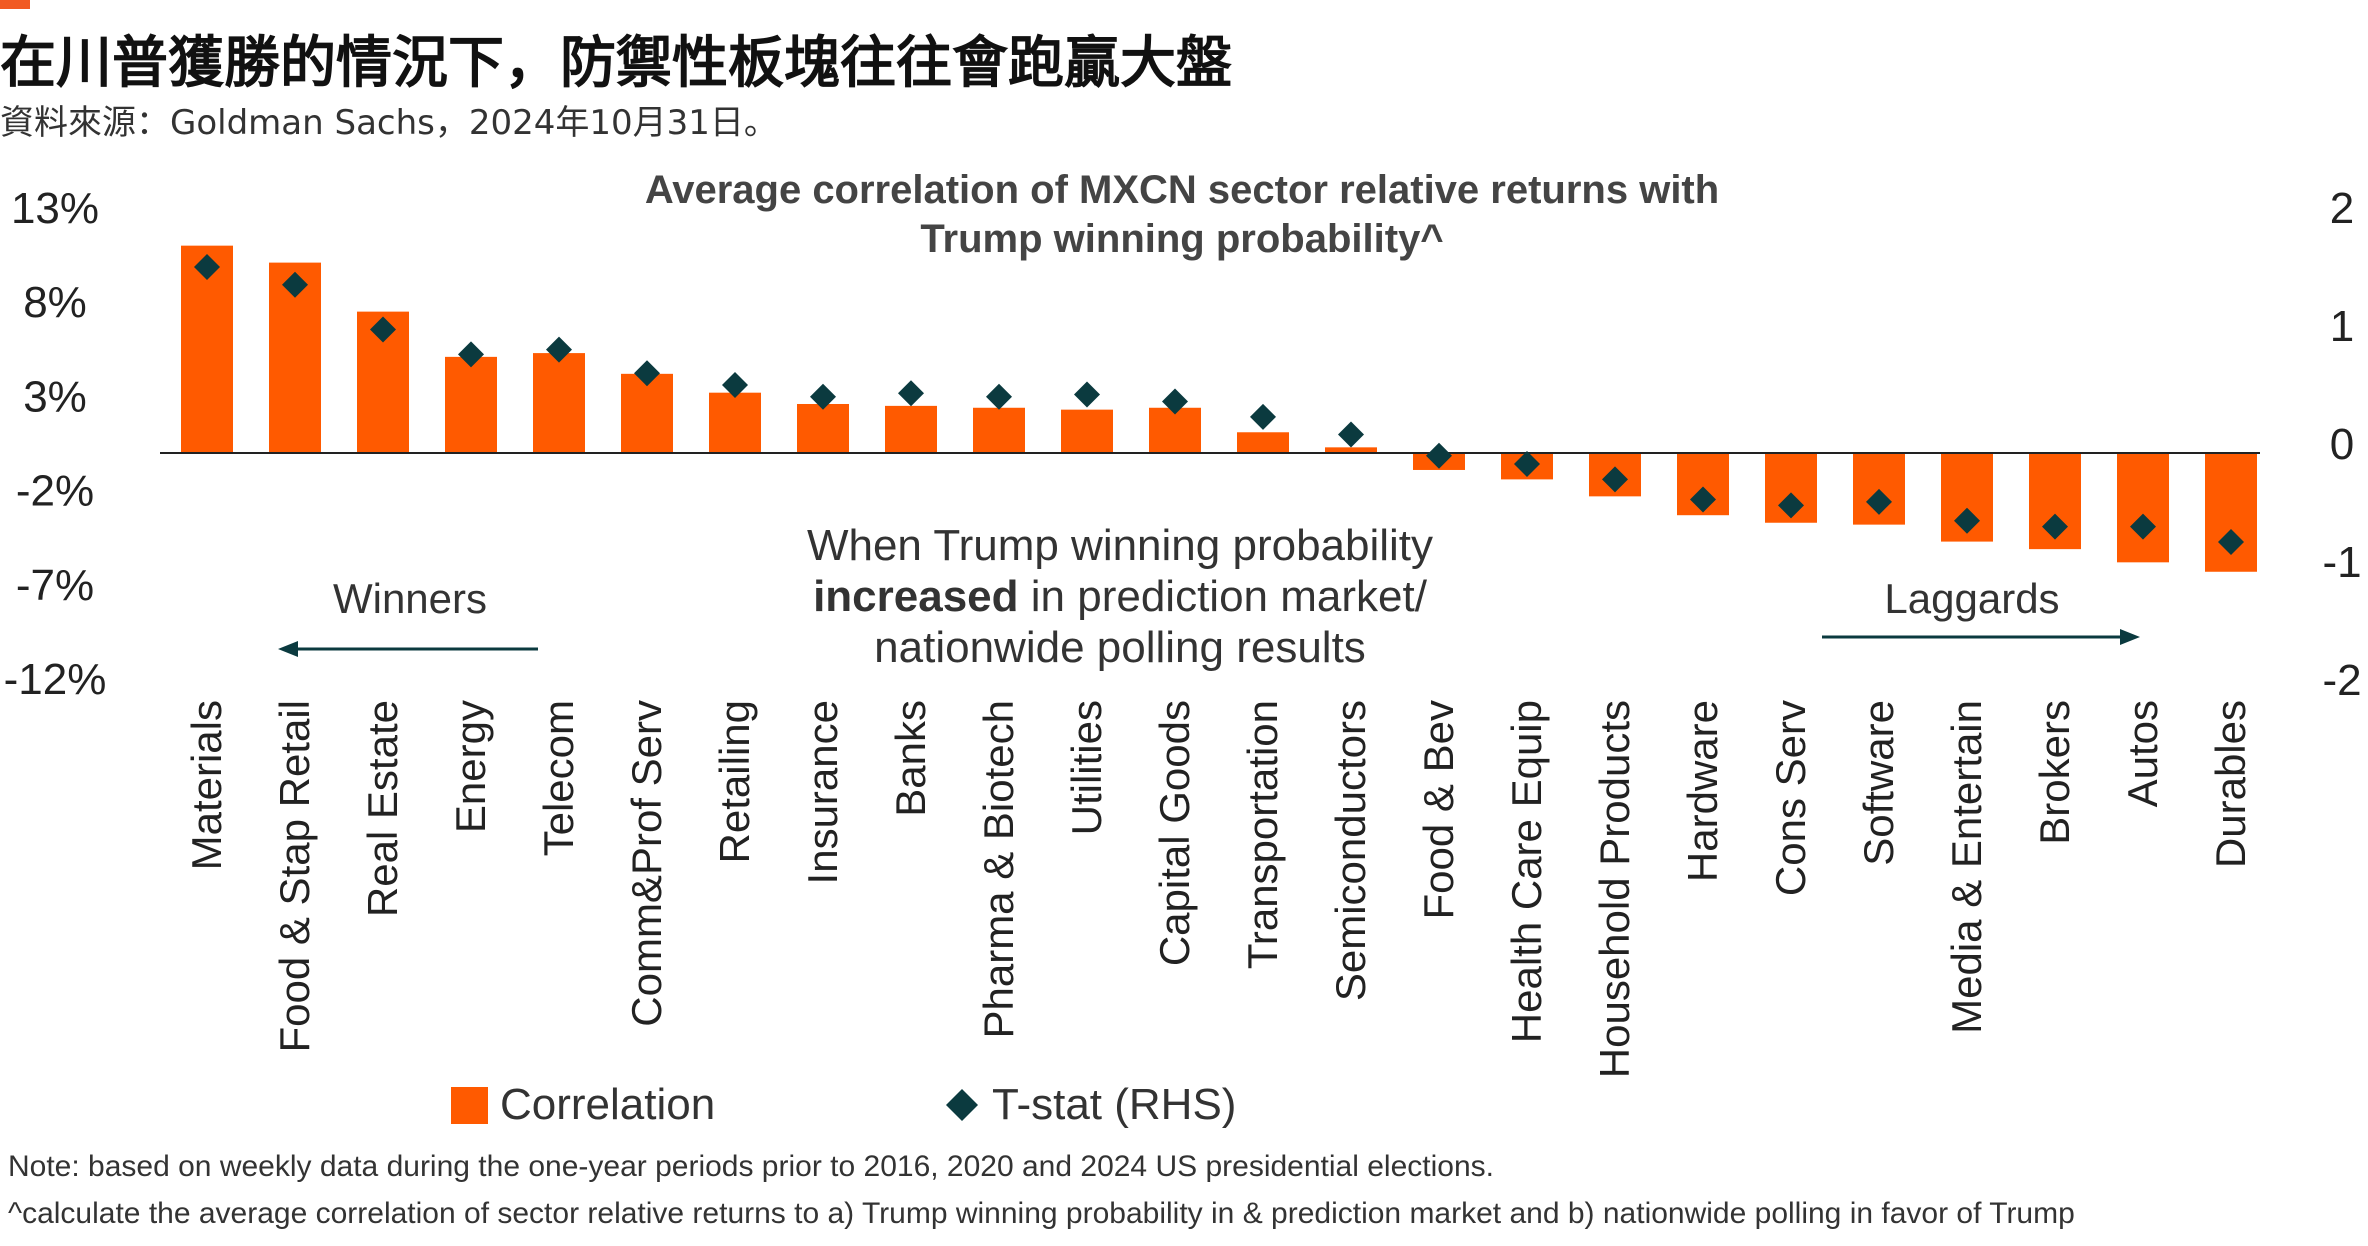 The height and width of the screenshot is (1246, 2368). I want to click on x-tick-label: Telecom, so click(558, 778).